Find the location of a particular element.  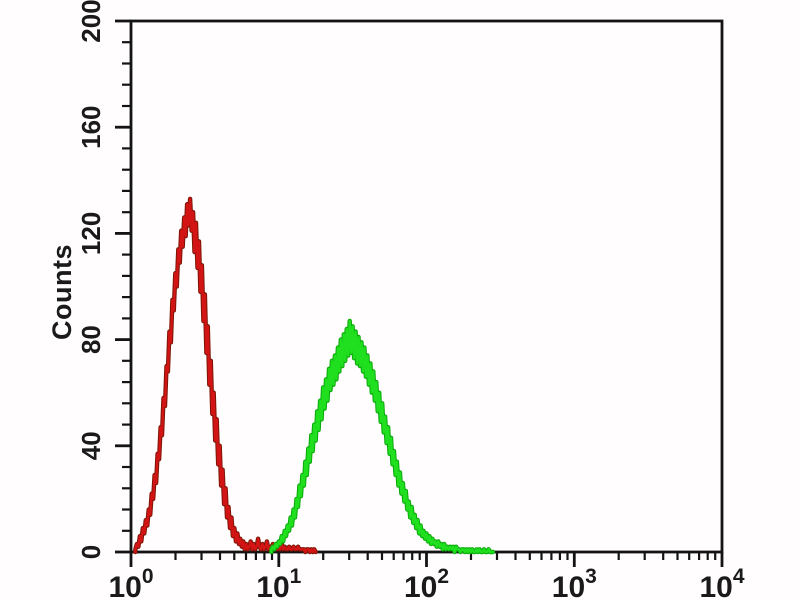

green-peak-trace-edge is located at coordinates (382, 436).